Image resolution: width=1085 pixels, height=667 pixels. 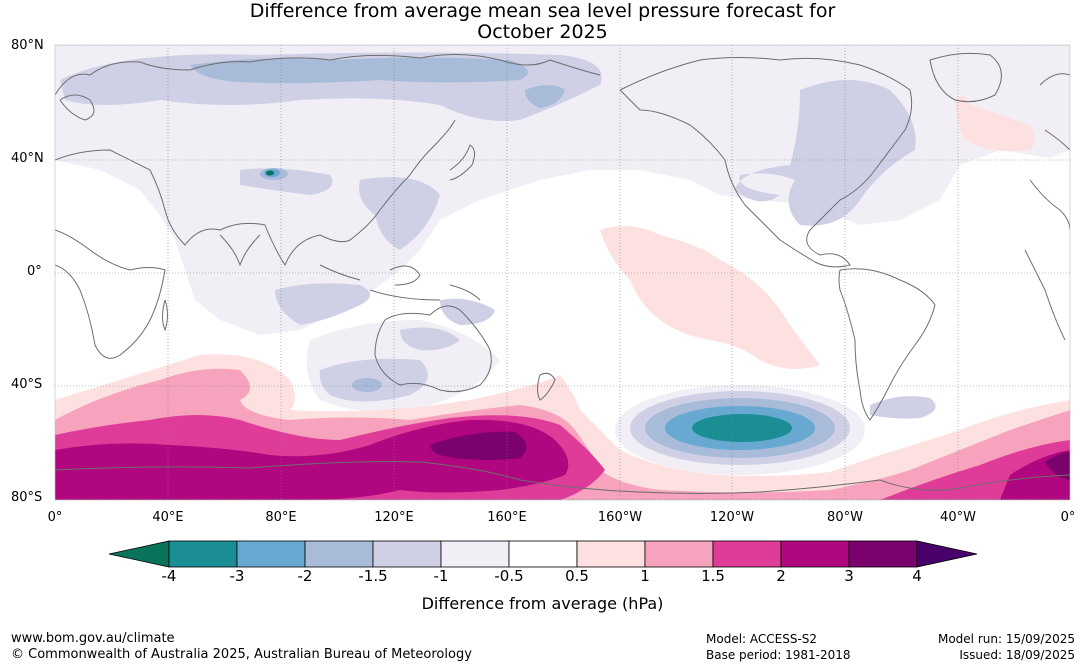 I want to click on colorbar-tick: 1, so click(x=645, y=576).